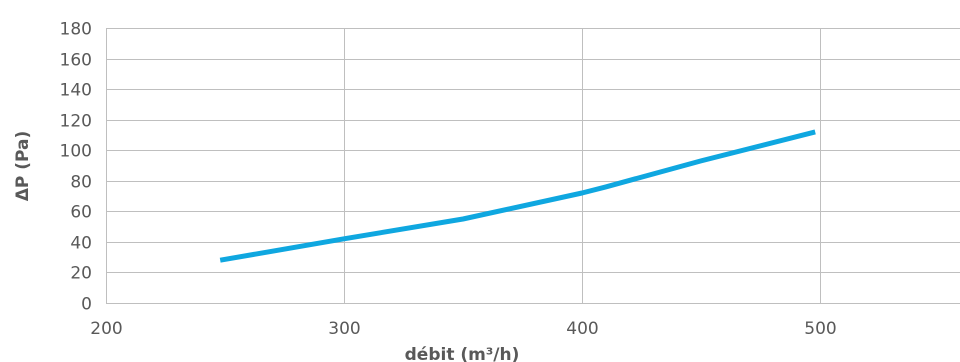 The image size is (960, 362). Describe the element at coordinates (76, 61) in the screenshot. I see `y-tick-label: 160` at that location.